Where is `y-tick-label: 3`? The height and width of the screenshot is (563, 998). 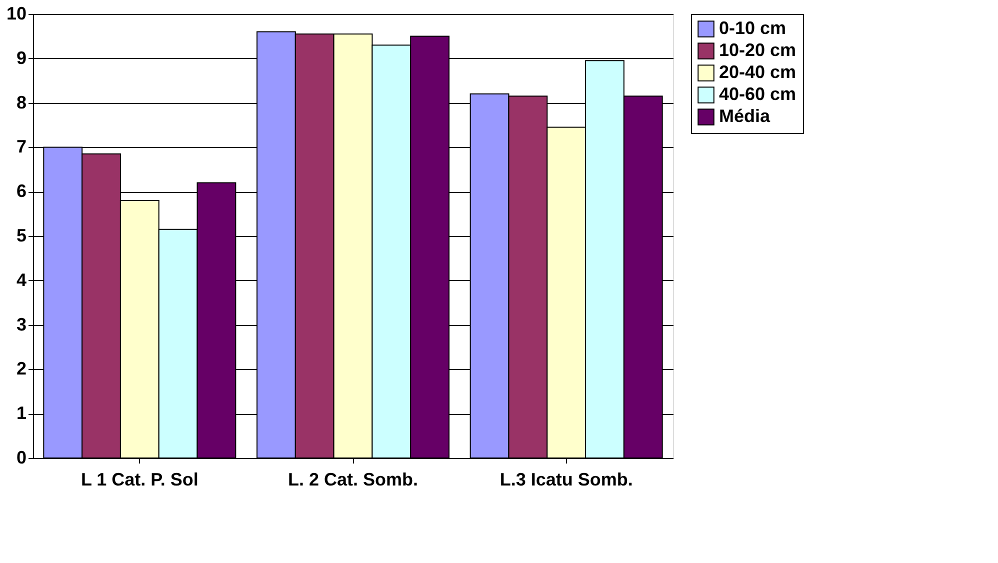
y-tick-label: 3 is located at coordinates (21, 324).